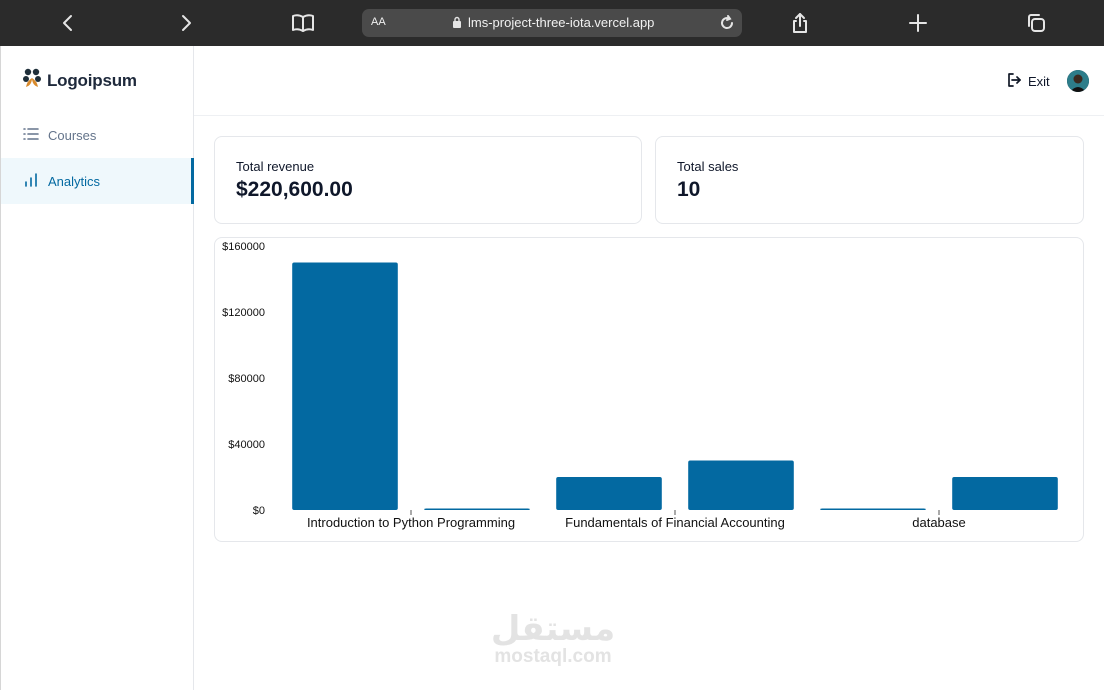  What do you see at coordinates (675, 522) in the screenshot?
I see `x-category-label: Fundamentals of Financial Accounting` at bounding box center [675, 522].